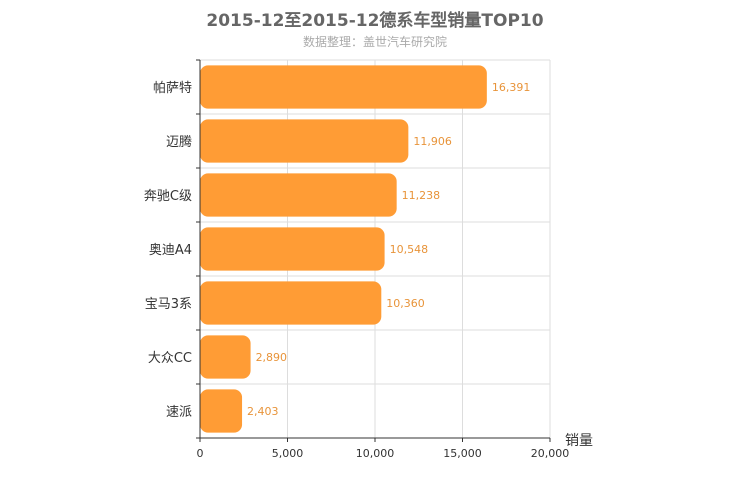 The width and height of the screenshot is (750, 500). What do you see at coordinates (374, 42) in the screenshot?
I see `chart-subtitle: 数据整理：盖世汽车研究院` at bounding box center [374, 42].